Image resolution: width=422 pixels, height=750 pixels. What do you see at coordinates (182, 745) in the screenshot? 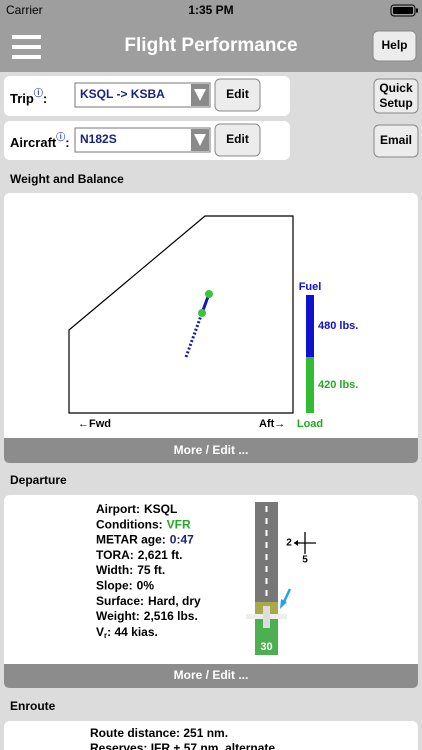
I see `enroute-line: Reserves: IFR + 57 nm. alternate` at bounding box center [182, 745].